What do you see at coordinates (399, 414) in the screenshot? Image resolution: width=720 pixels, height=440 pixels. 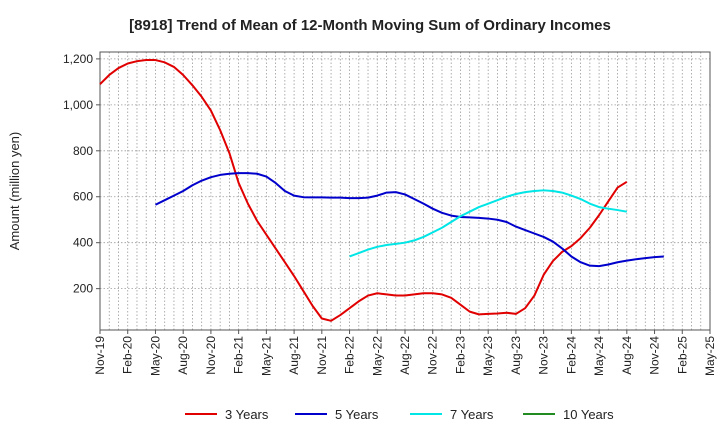 I see `legend: 3 Years 5 Years 7 Years 10 Years` at bounding box center [399, 414].